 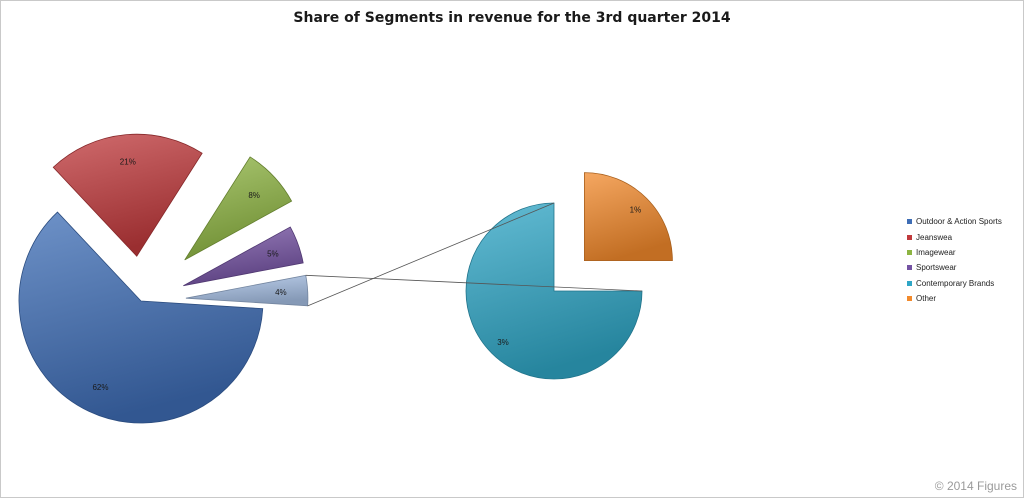 What do you see at coordinates (975, 486) in the screenshot?
I see `copyright-footer: © 2014 Figures` at bounding box center [975, 486].